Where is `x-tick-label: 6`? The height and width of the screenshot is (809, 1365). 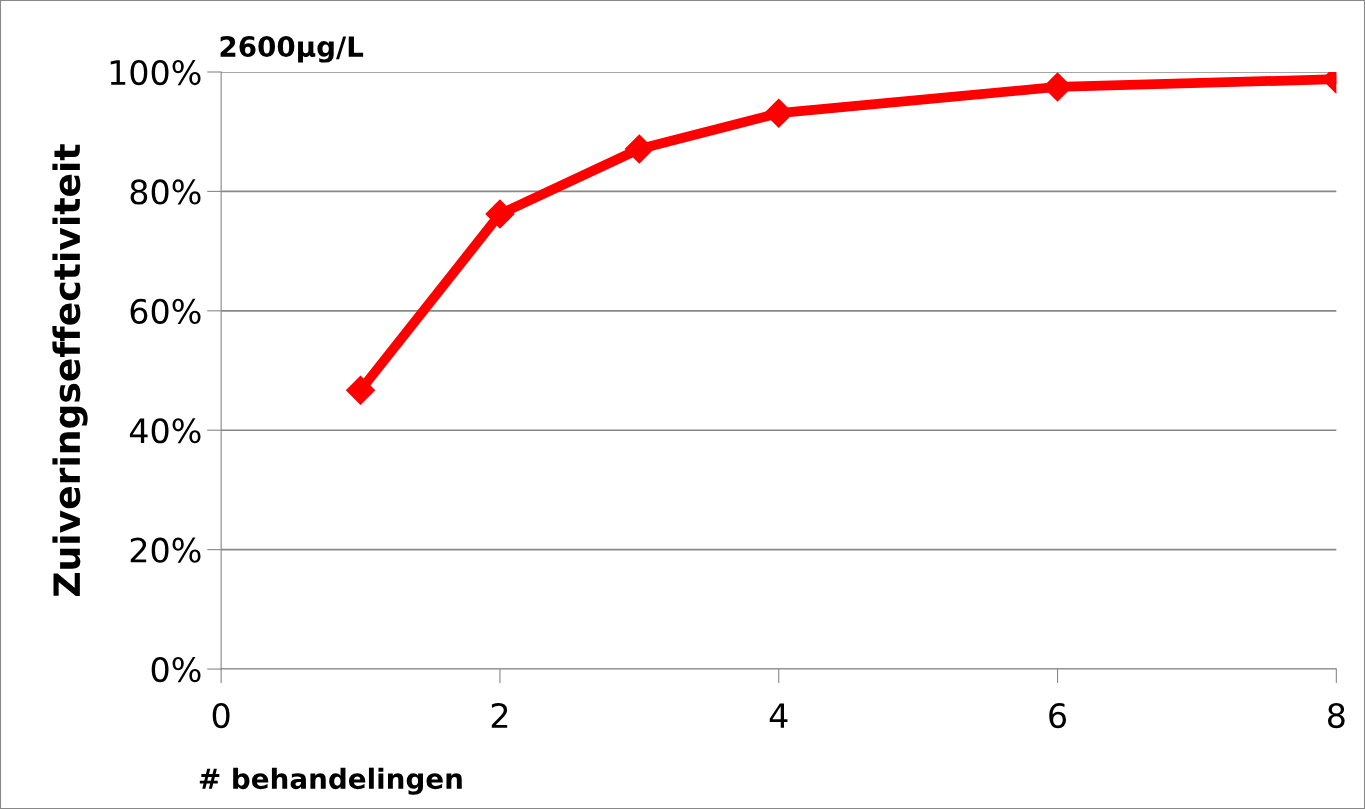
x-tick-label: 6 is located at coordinates (1058, 715).